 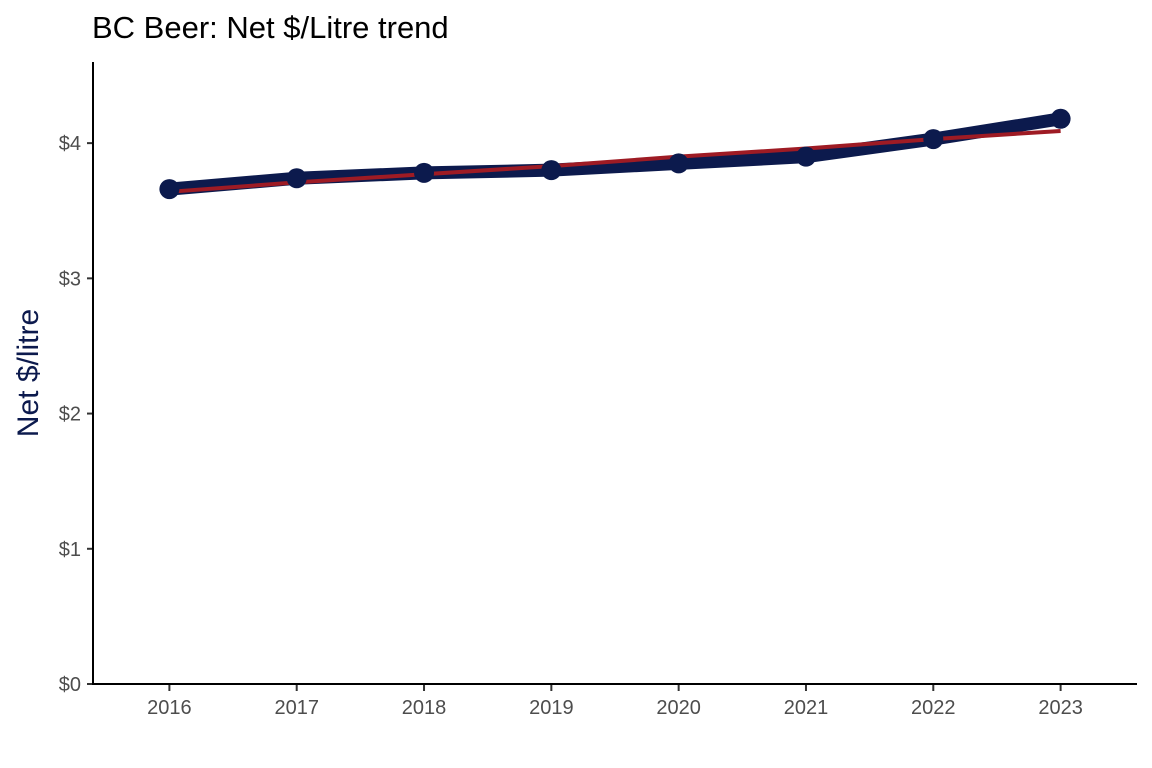 I want to click on x-tick-label: 2018, so click(x=424, y=708).